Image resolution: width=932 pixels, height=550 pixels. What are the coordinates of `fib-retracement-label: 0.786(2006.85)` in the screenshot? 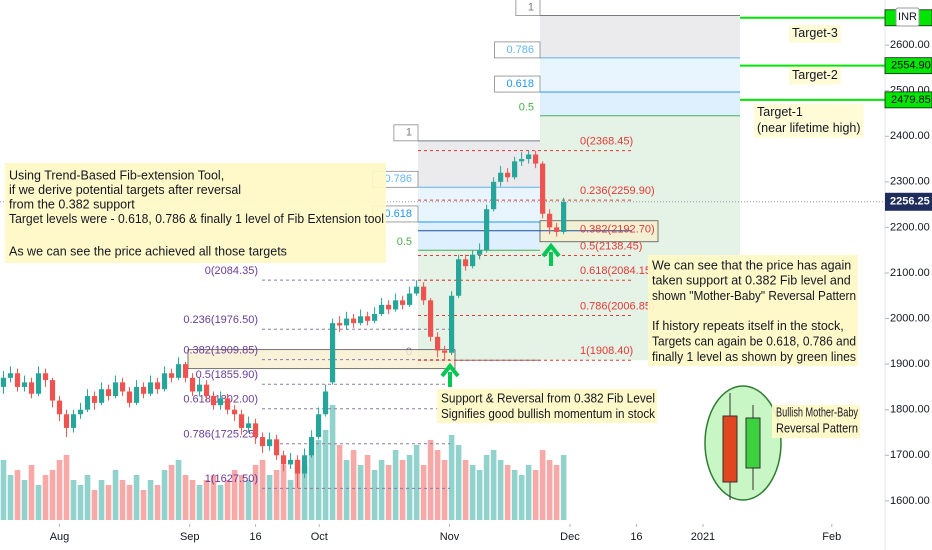 It's located at (617, 306).